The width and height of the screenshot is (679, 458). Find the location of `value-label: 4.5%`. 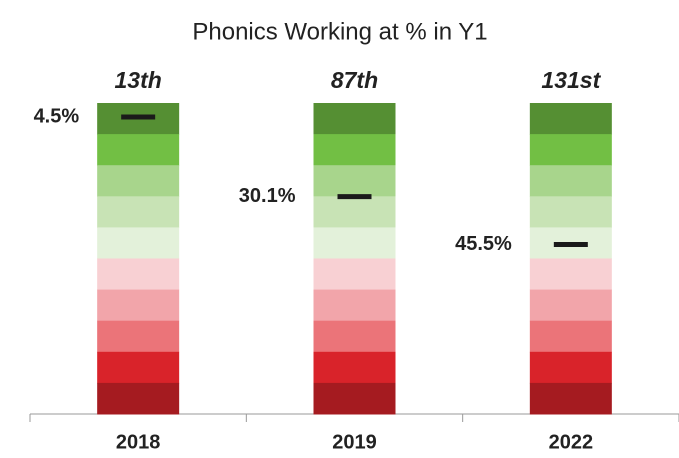

value-label: 4.5% is located at coordinates (57, 116).